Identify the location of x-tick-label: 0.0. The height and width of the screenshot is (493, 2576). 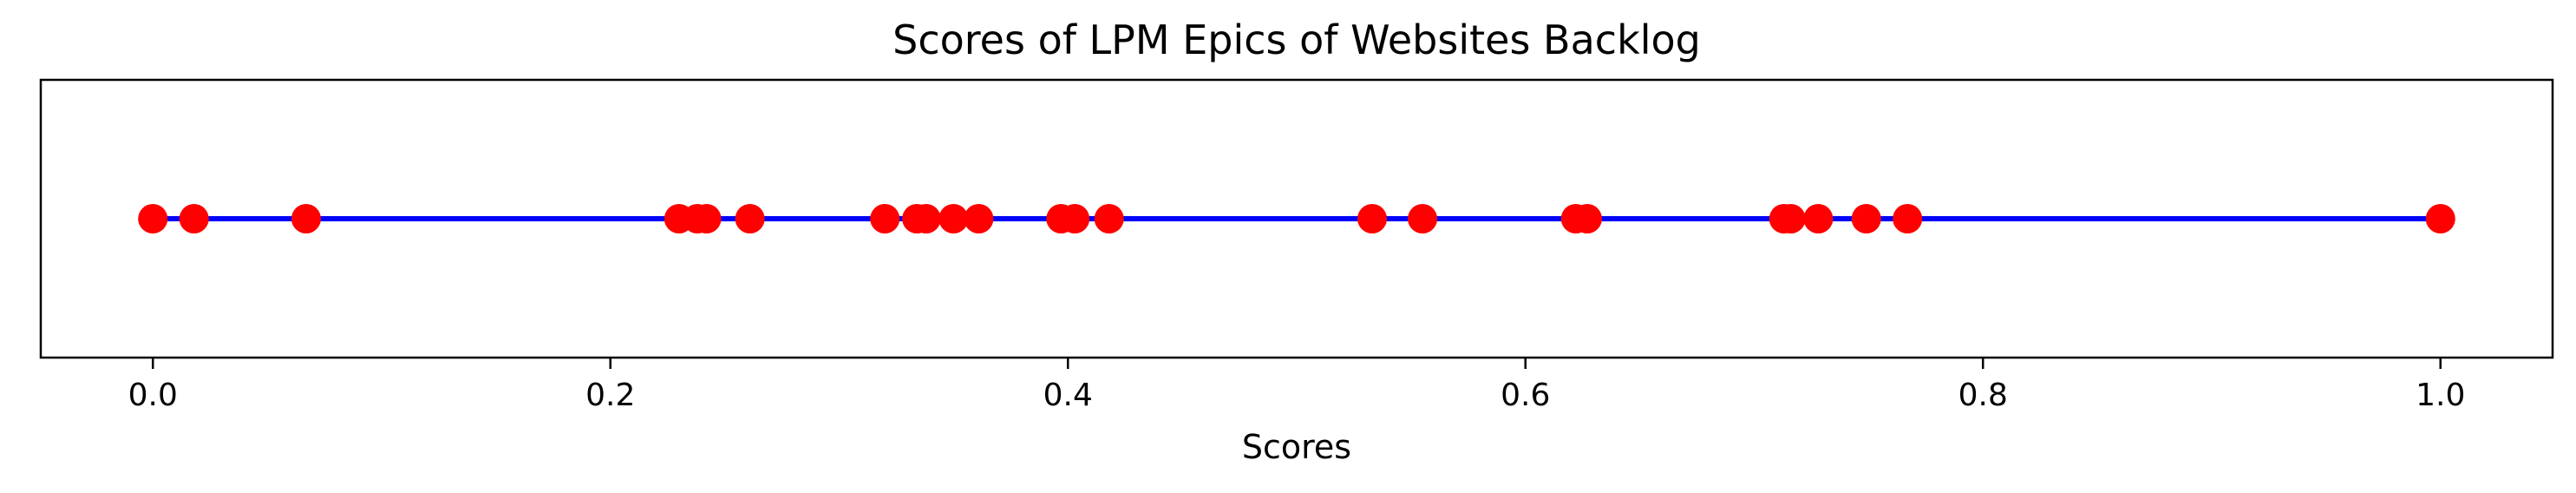
(153, 396).